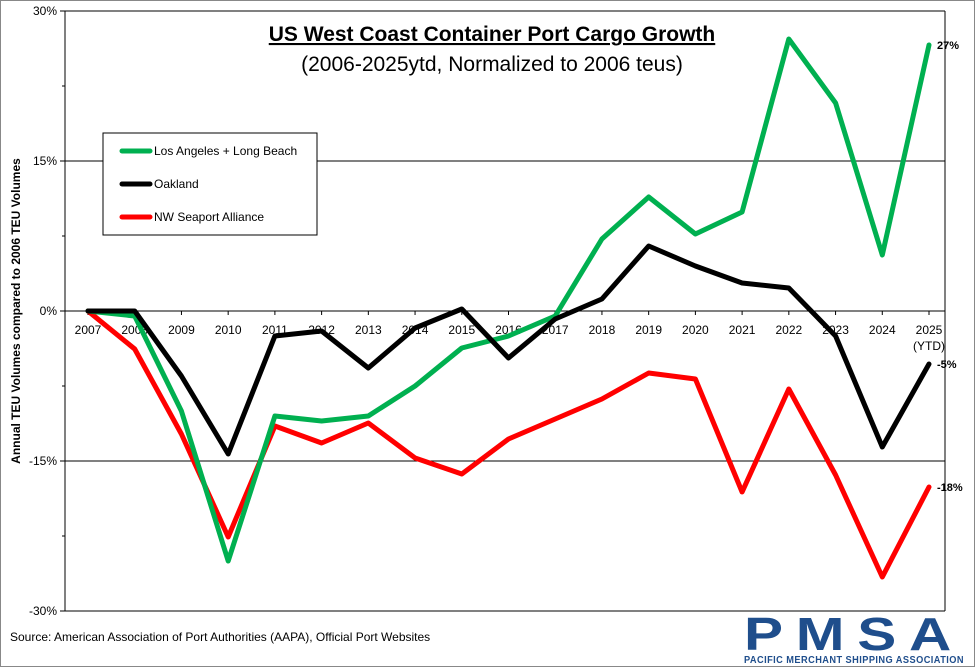 This screenshot has width=975, height=667. I want to click on x-tick-label: 2024, so click(882, 330).